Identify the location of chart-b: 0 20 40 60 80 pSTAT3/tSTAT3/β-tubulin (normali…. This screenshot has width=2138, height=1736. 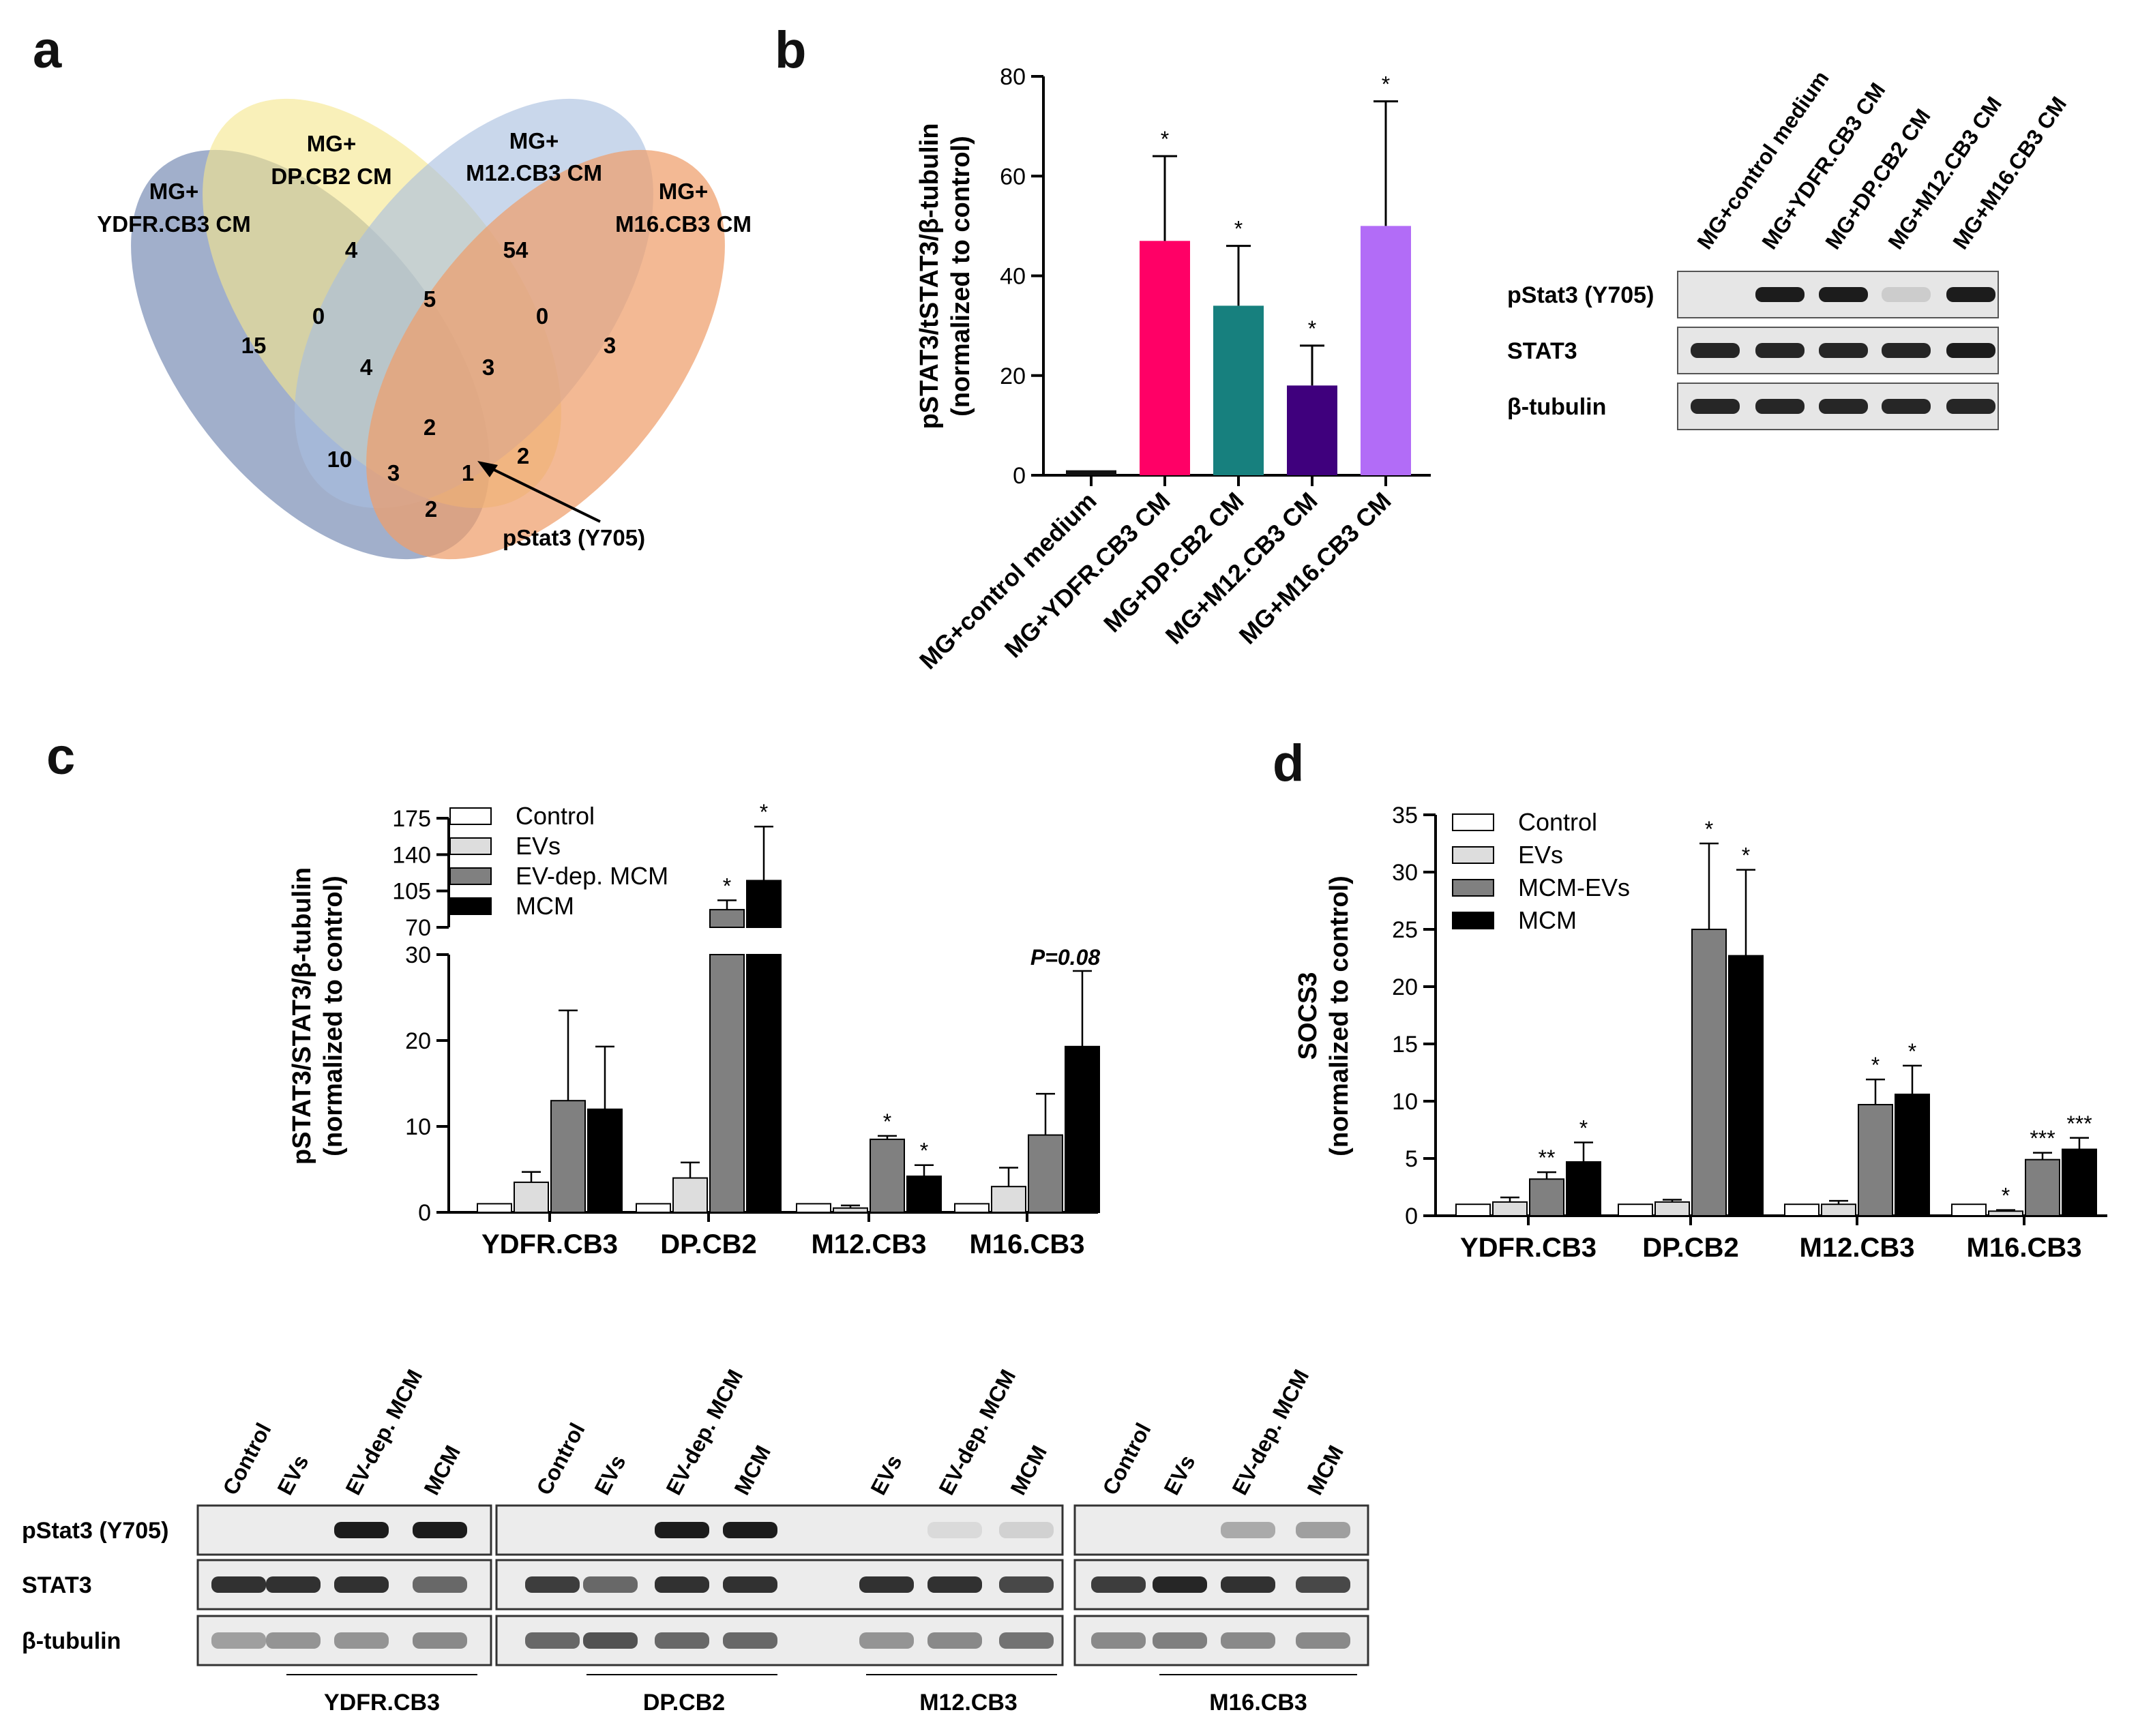
(1172, 369).